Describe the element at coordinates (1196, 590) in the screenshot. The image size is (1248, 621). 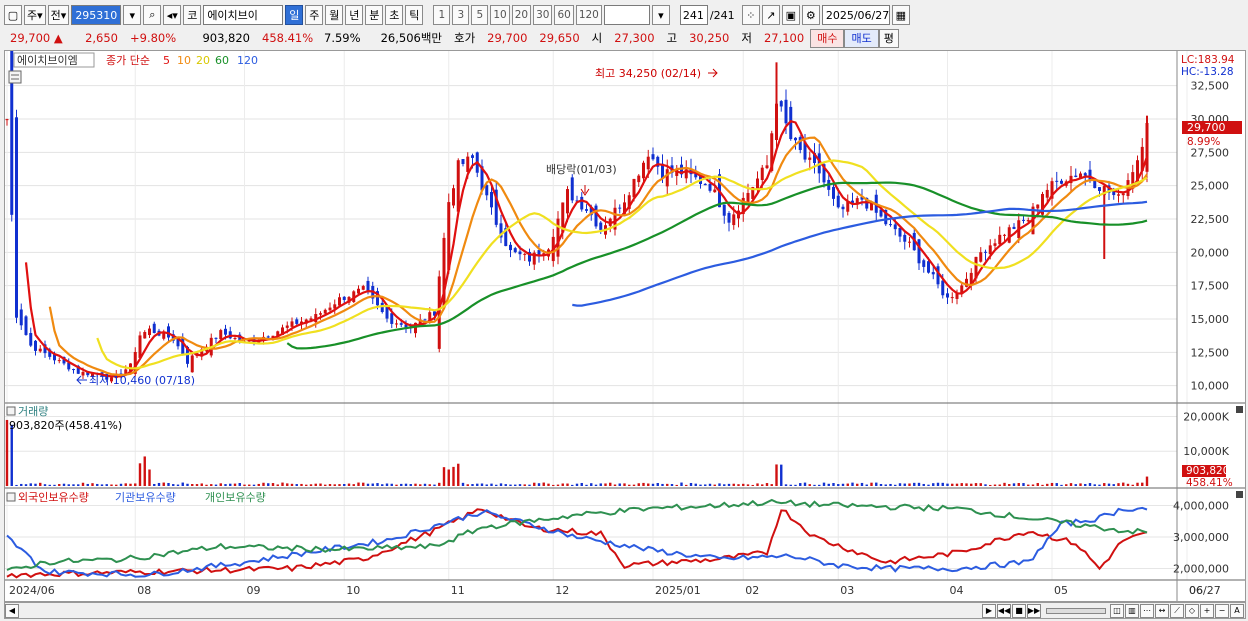
I see `x-tick-label: 06` at that location.